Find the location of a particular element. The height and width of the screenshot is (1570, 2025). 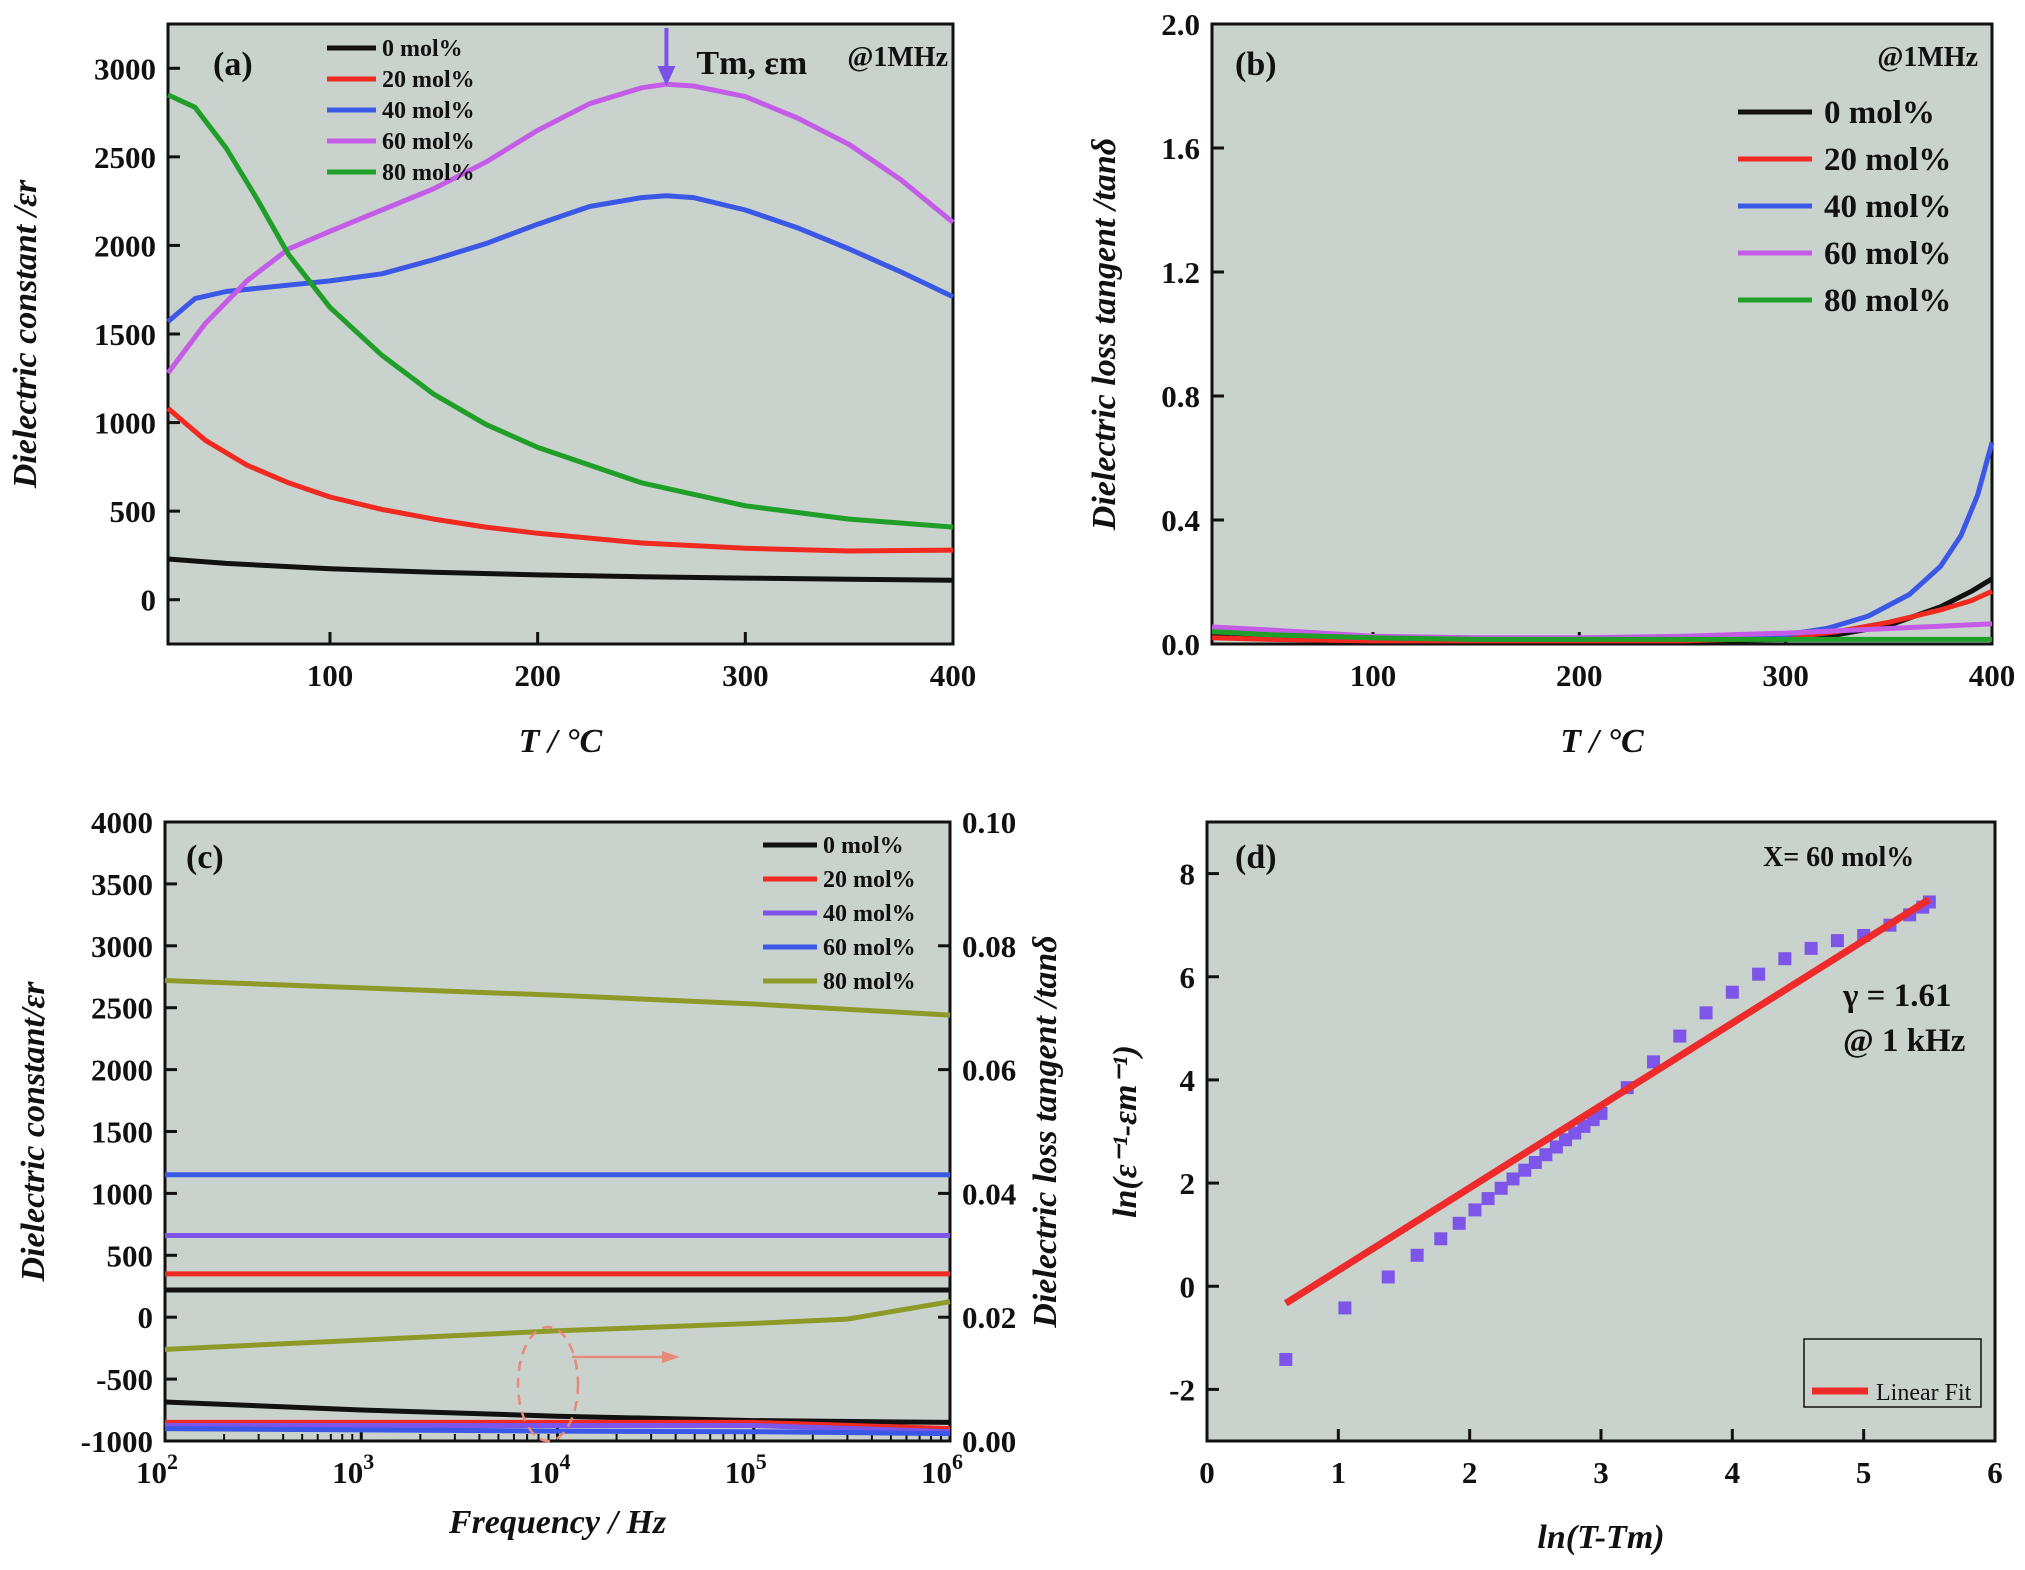

y-tick-label: 2.0 is located at coordinates (1180, 24).